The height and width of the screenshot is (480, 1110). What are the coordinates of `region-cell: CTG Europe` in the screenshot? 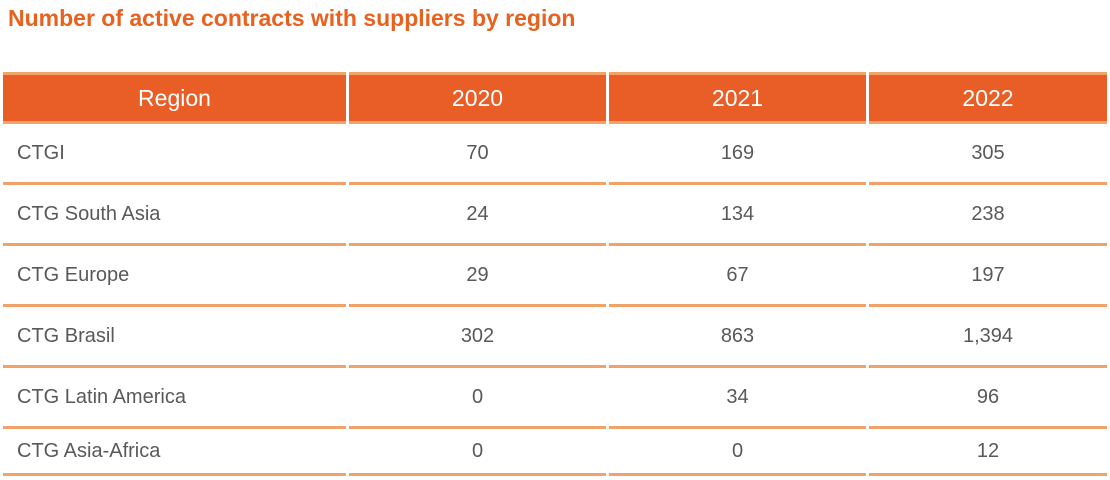 It's located at (174, 276).